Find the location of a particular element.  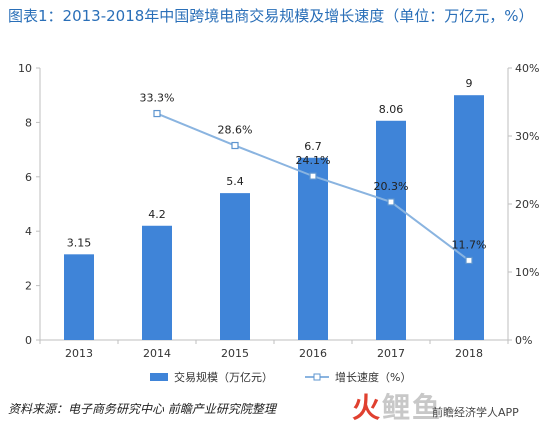

bar-value-label: 3.15 is located at coordinates (79, 242).